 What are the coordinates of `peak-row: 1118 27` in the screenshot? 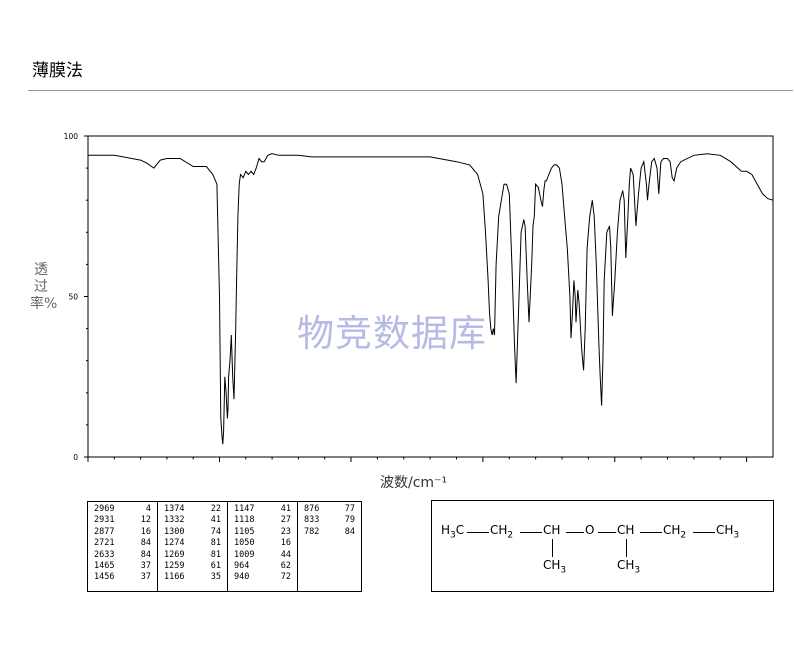 It's located at (262, 520).